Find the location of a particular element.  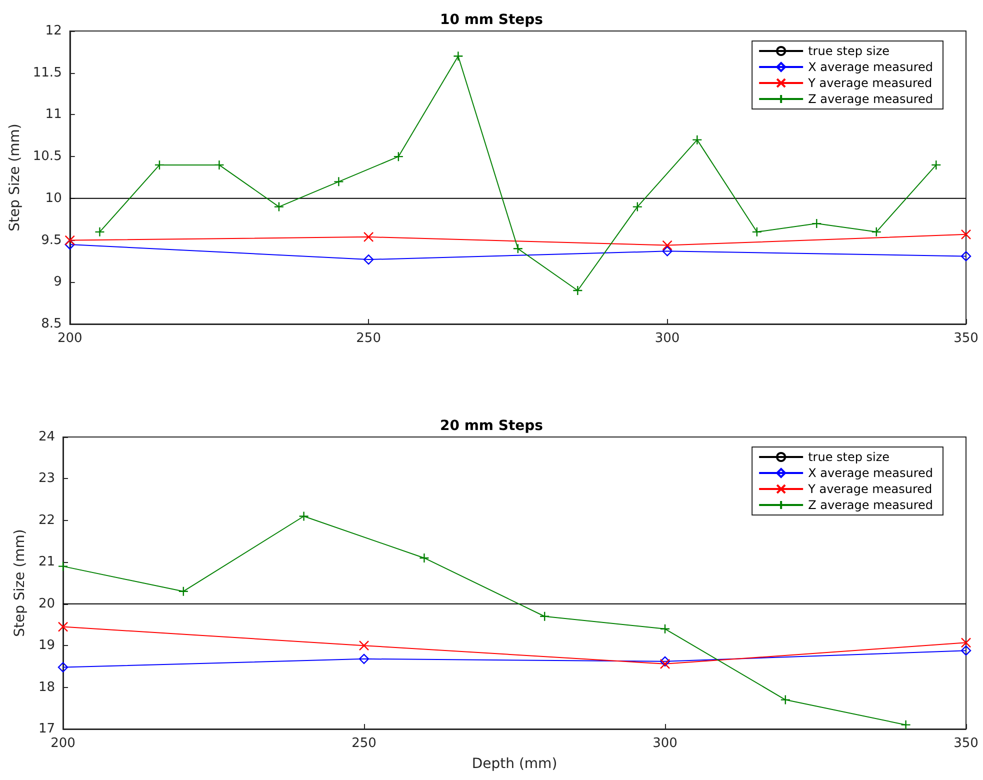

chart-title: 10 mm Steps is located at coordinates (492, 20).